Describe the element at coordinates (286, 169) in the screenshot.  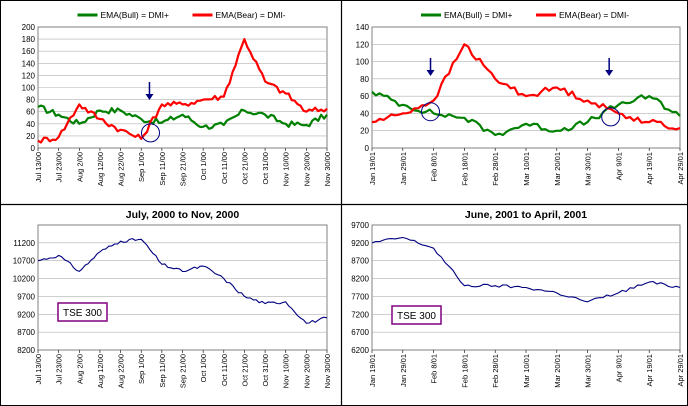
I see `x-tick-label: Nov 10/00` at that location.